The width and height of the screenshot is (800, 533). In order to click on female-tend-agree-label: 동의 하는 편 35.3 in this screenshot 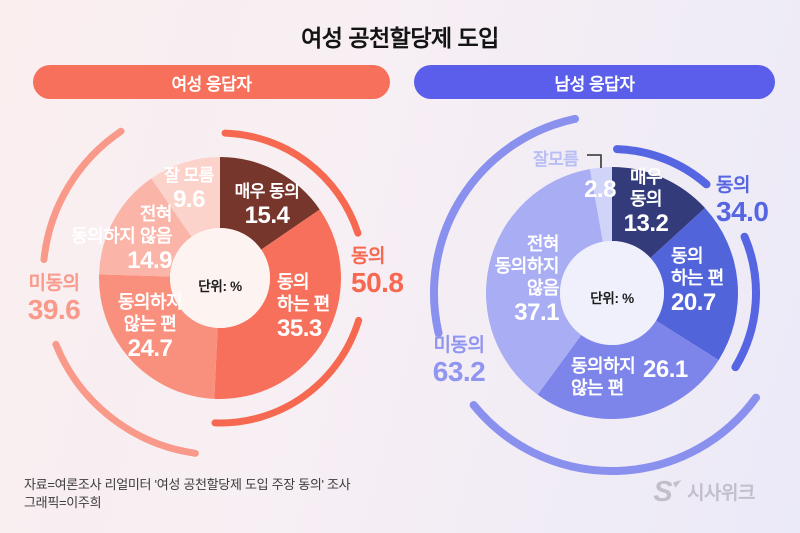, I will do `click(317, 307)`.